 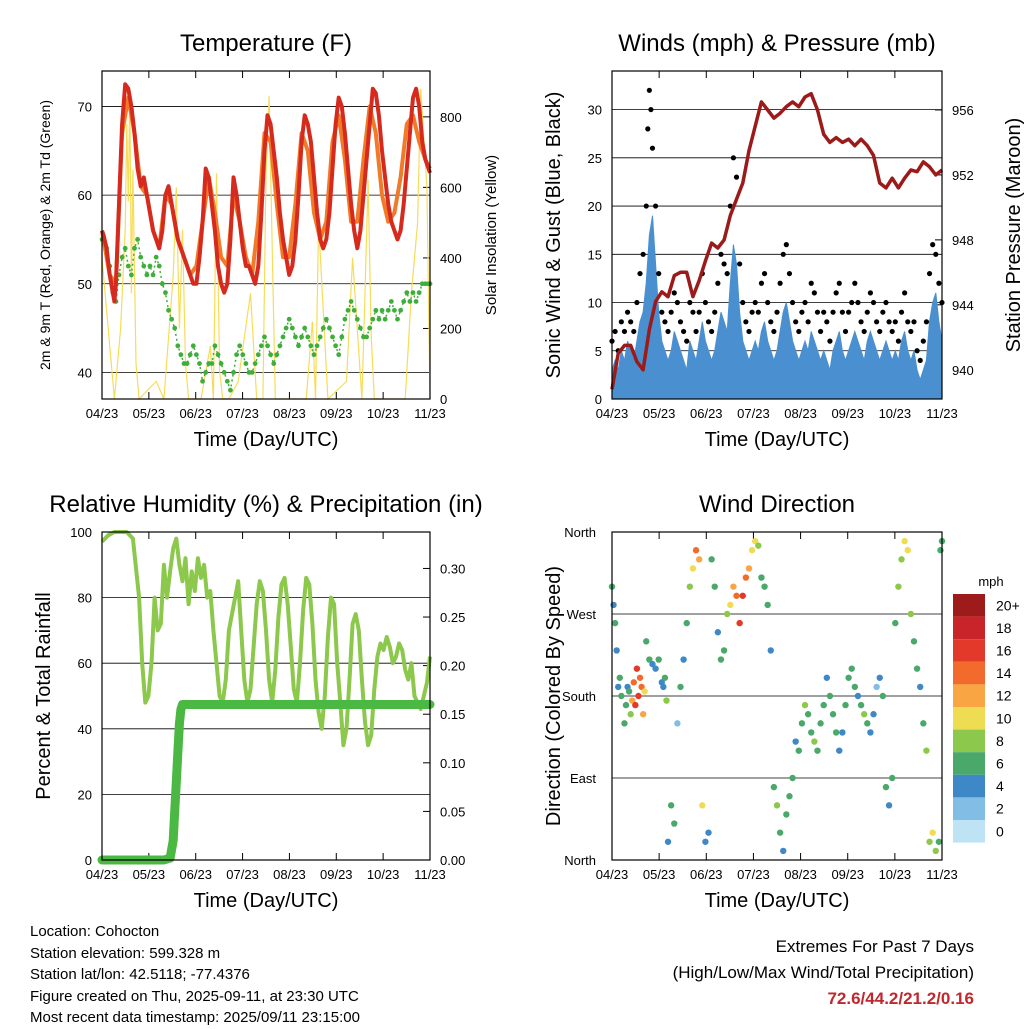 I want to click on rainfall-line, so click(x=266, y=782).